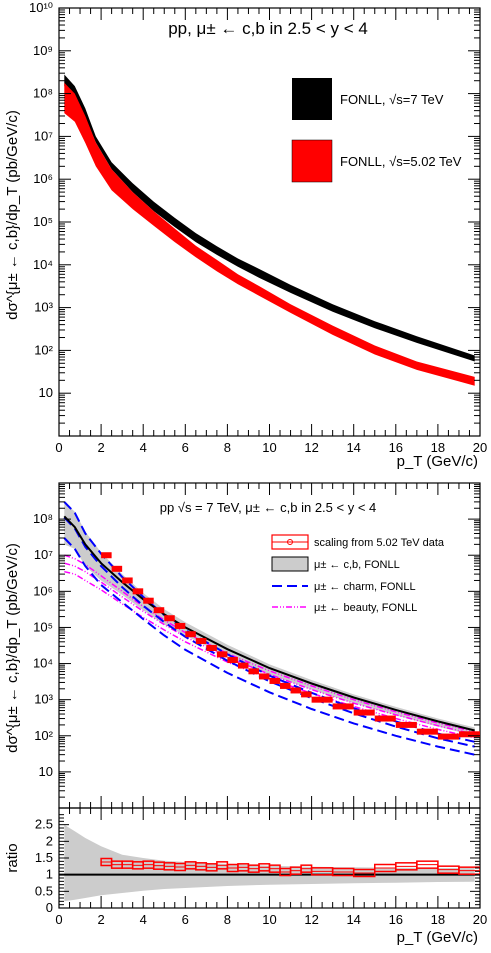 The image size is (491, 953). What do you see at coordinates (100, 447) in the screenshot?
I see `top-x-tick-label: 2` at bounding box center [100, 447].